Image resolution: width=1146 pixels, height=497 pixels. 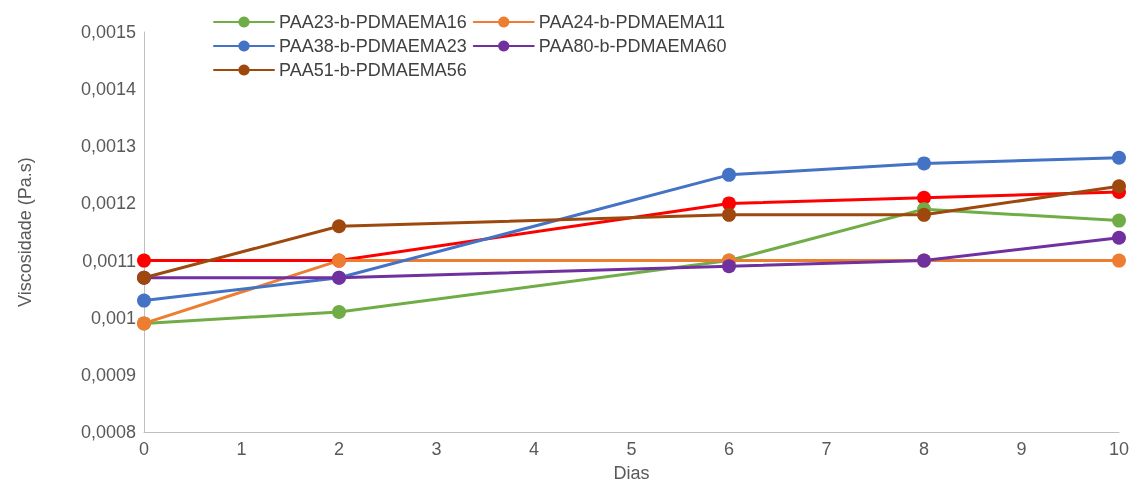 I want to click on y-axis-title: Viscosidade (Pa.s), so click(x=25, y=232).